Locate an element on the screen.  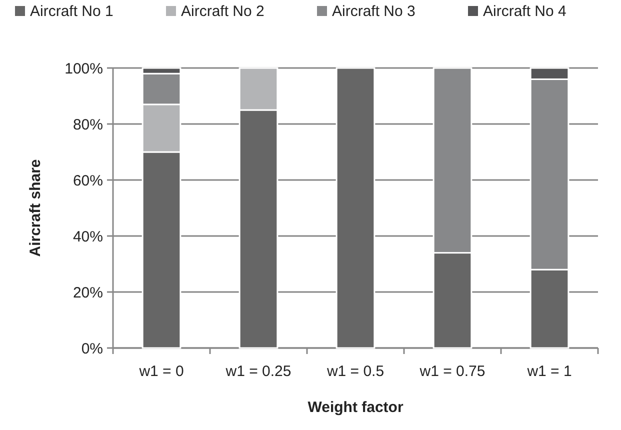
y-axis-title: Aircraft share is located at coordinates (35, 208).